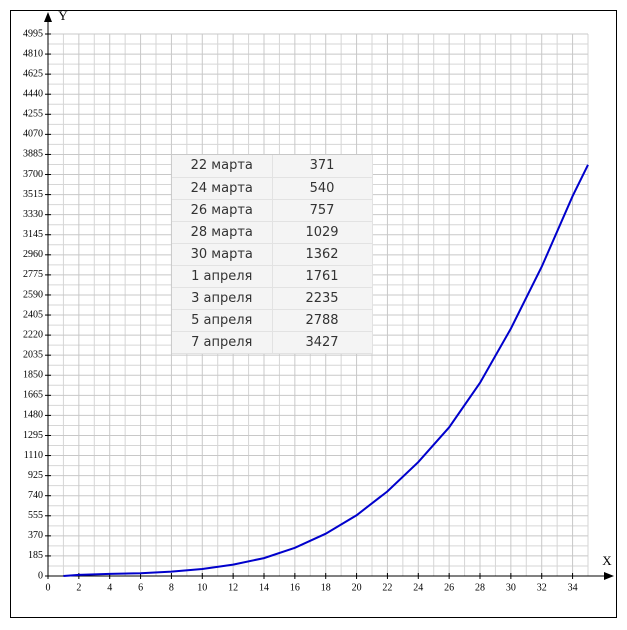 The width and height of the screenshot is (627, 630). Describe the element at coordinates (33, 314) in the screenshot. I see `y-tick-label: 2405` at that location.